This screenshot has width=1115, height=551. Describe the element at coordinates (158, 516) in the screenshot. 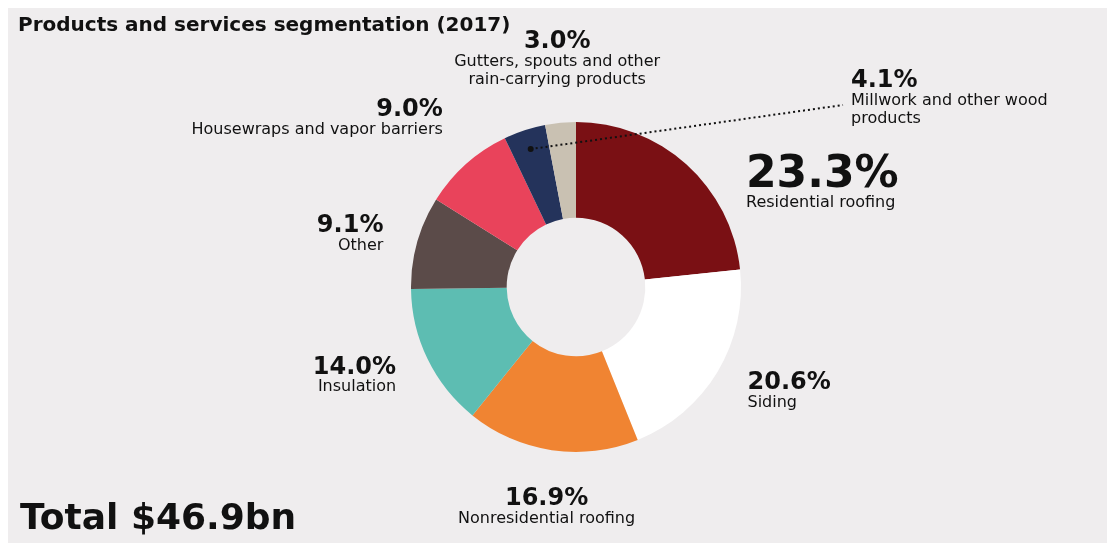

I see `text: Total $46.9bn` at that location.